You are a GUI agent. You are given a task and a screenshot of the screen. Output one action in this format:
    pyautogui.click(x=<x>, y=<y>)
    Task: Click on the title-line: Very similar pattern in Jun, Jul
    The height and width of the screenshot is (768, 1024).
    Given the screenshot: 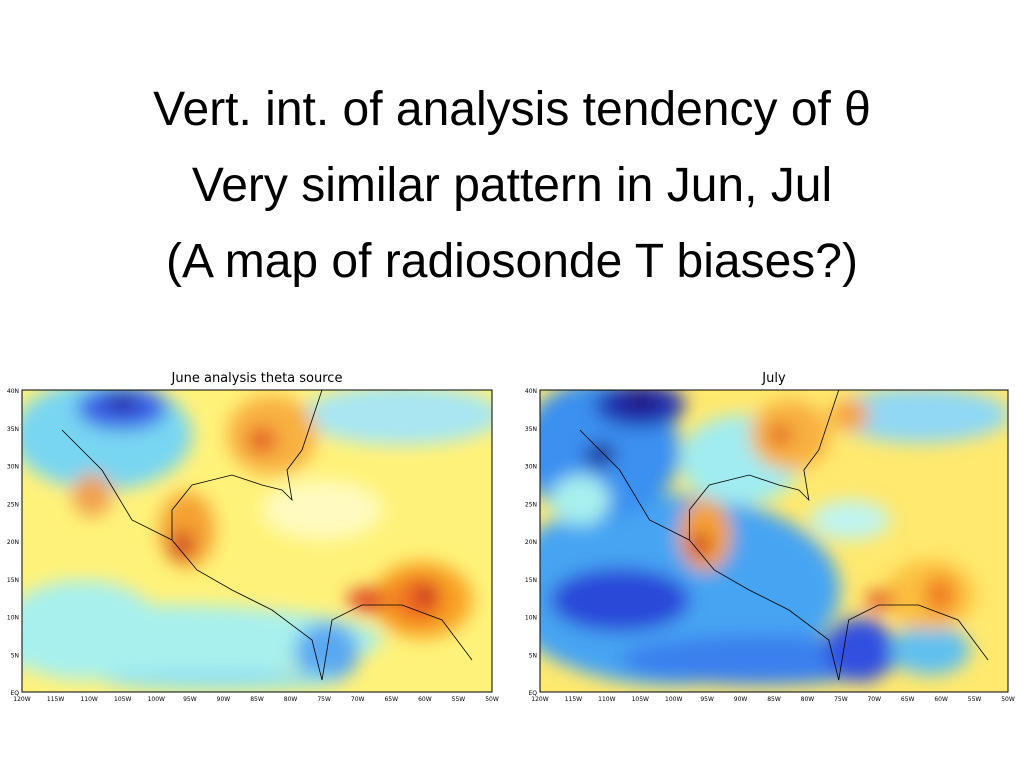 What is the action you would take?
    pyautogui.click(x=512, y=185)
    